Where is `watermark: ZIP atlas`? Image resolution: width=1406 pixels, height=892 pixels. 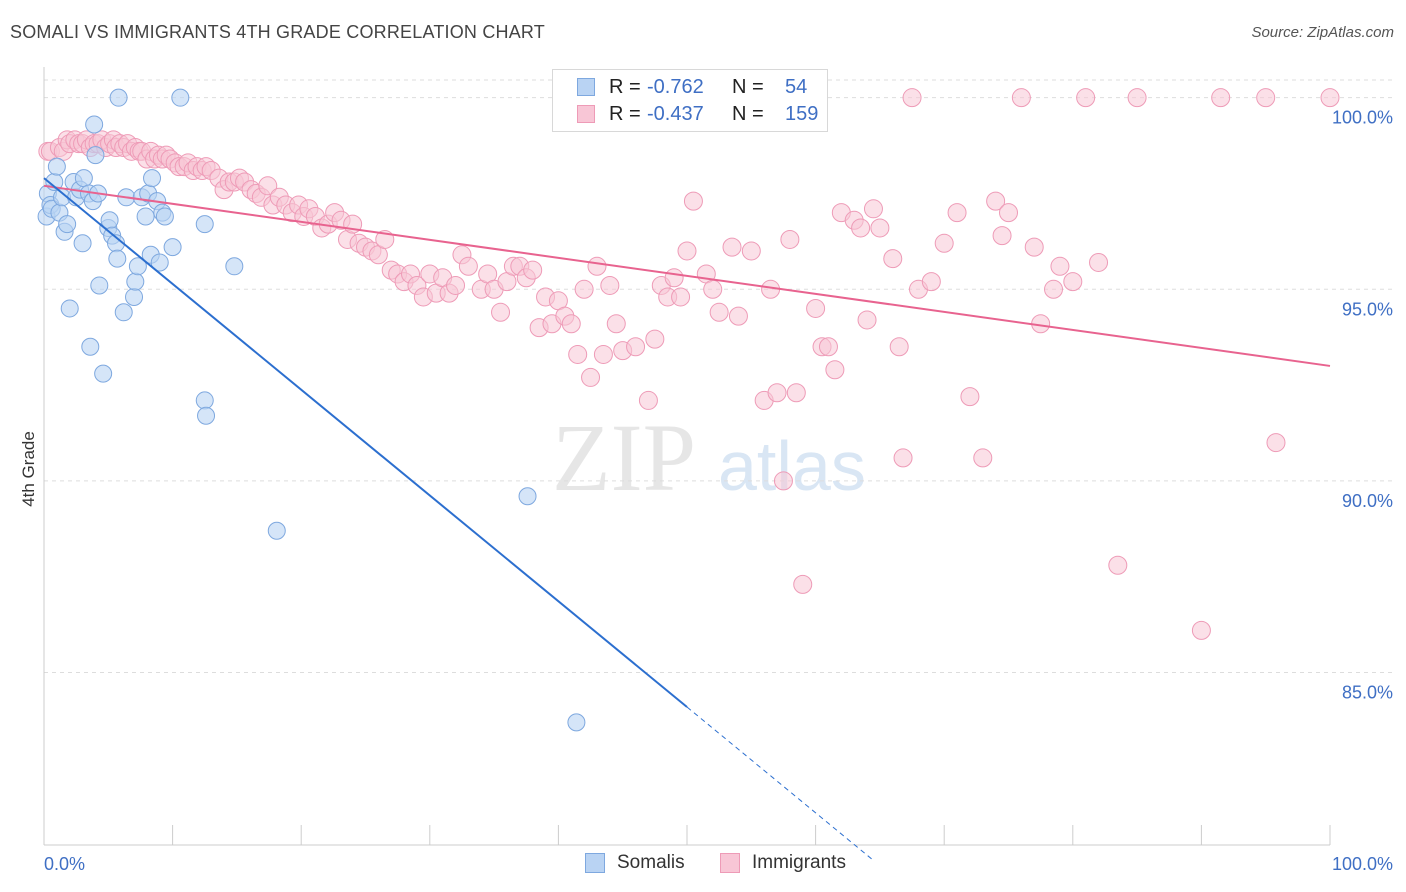
watermark: ZIP atlas is located at coordinates (709, 457).